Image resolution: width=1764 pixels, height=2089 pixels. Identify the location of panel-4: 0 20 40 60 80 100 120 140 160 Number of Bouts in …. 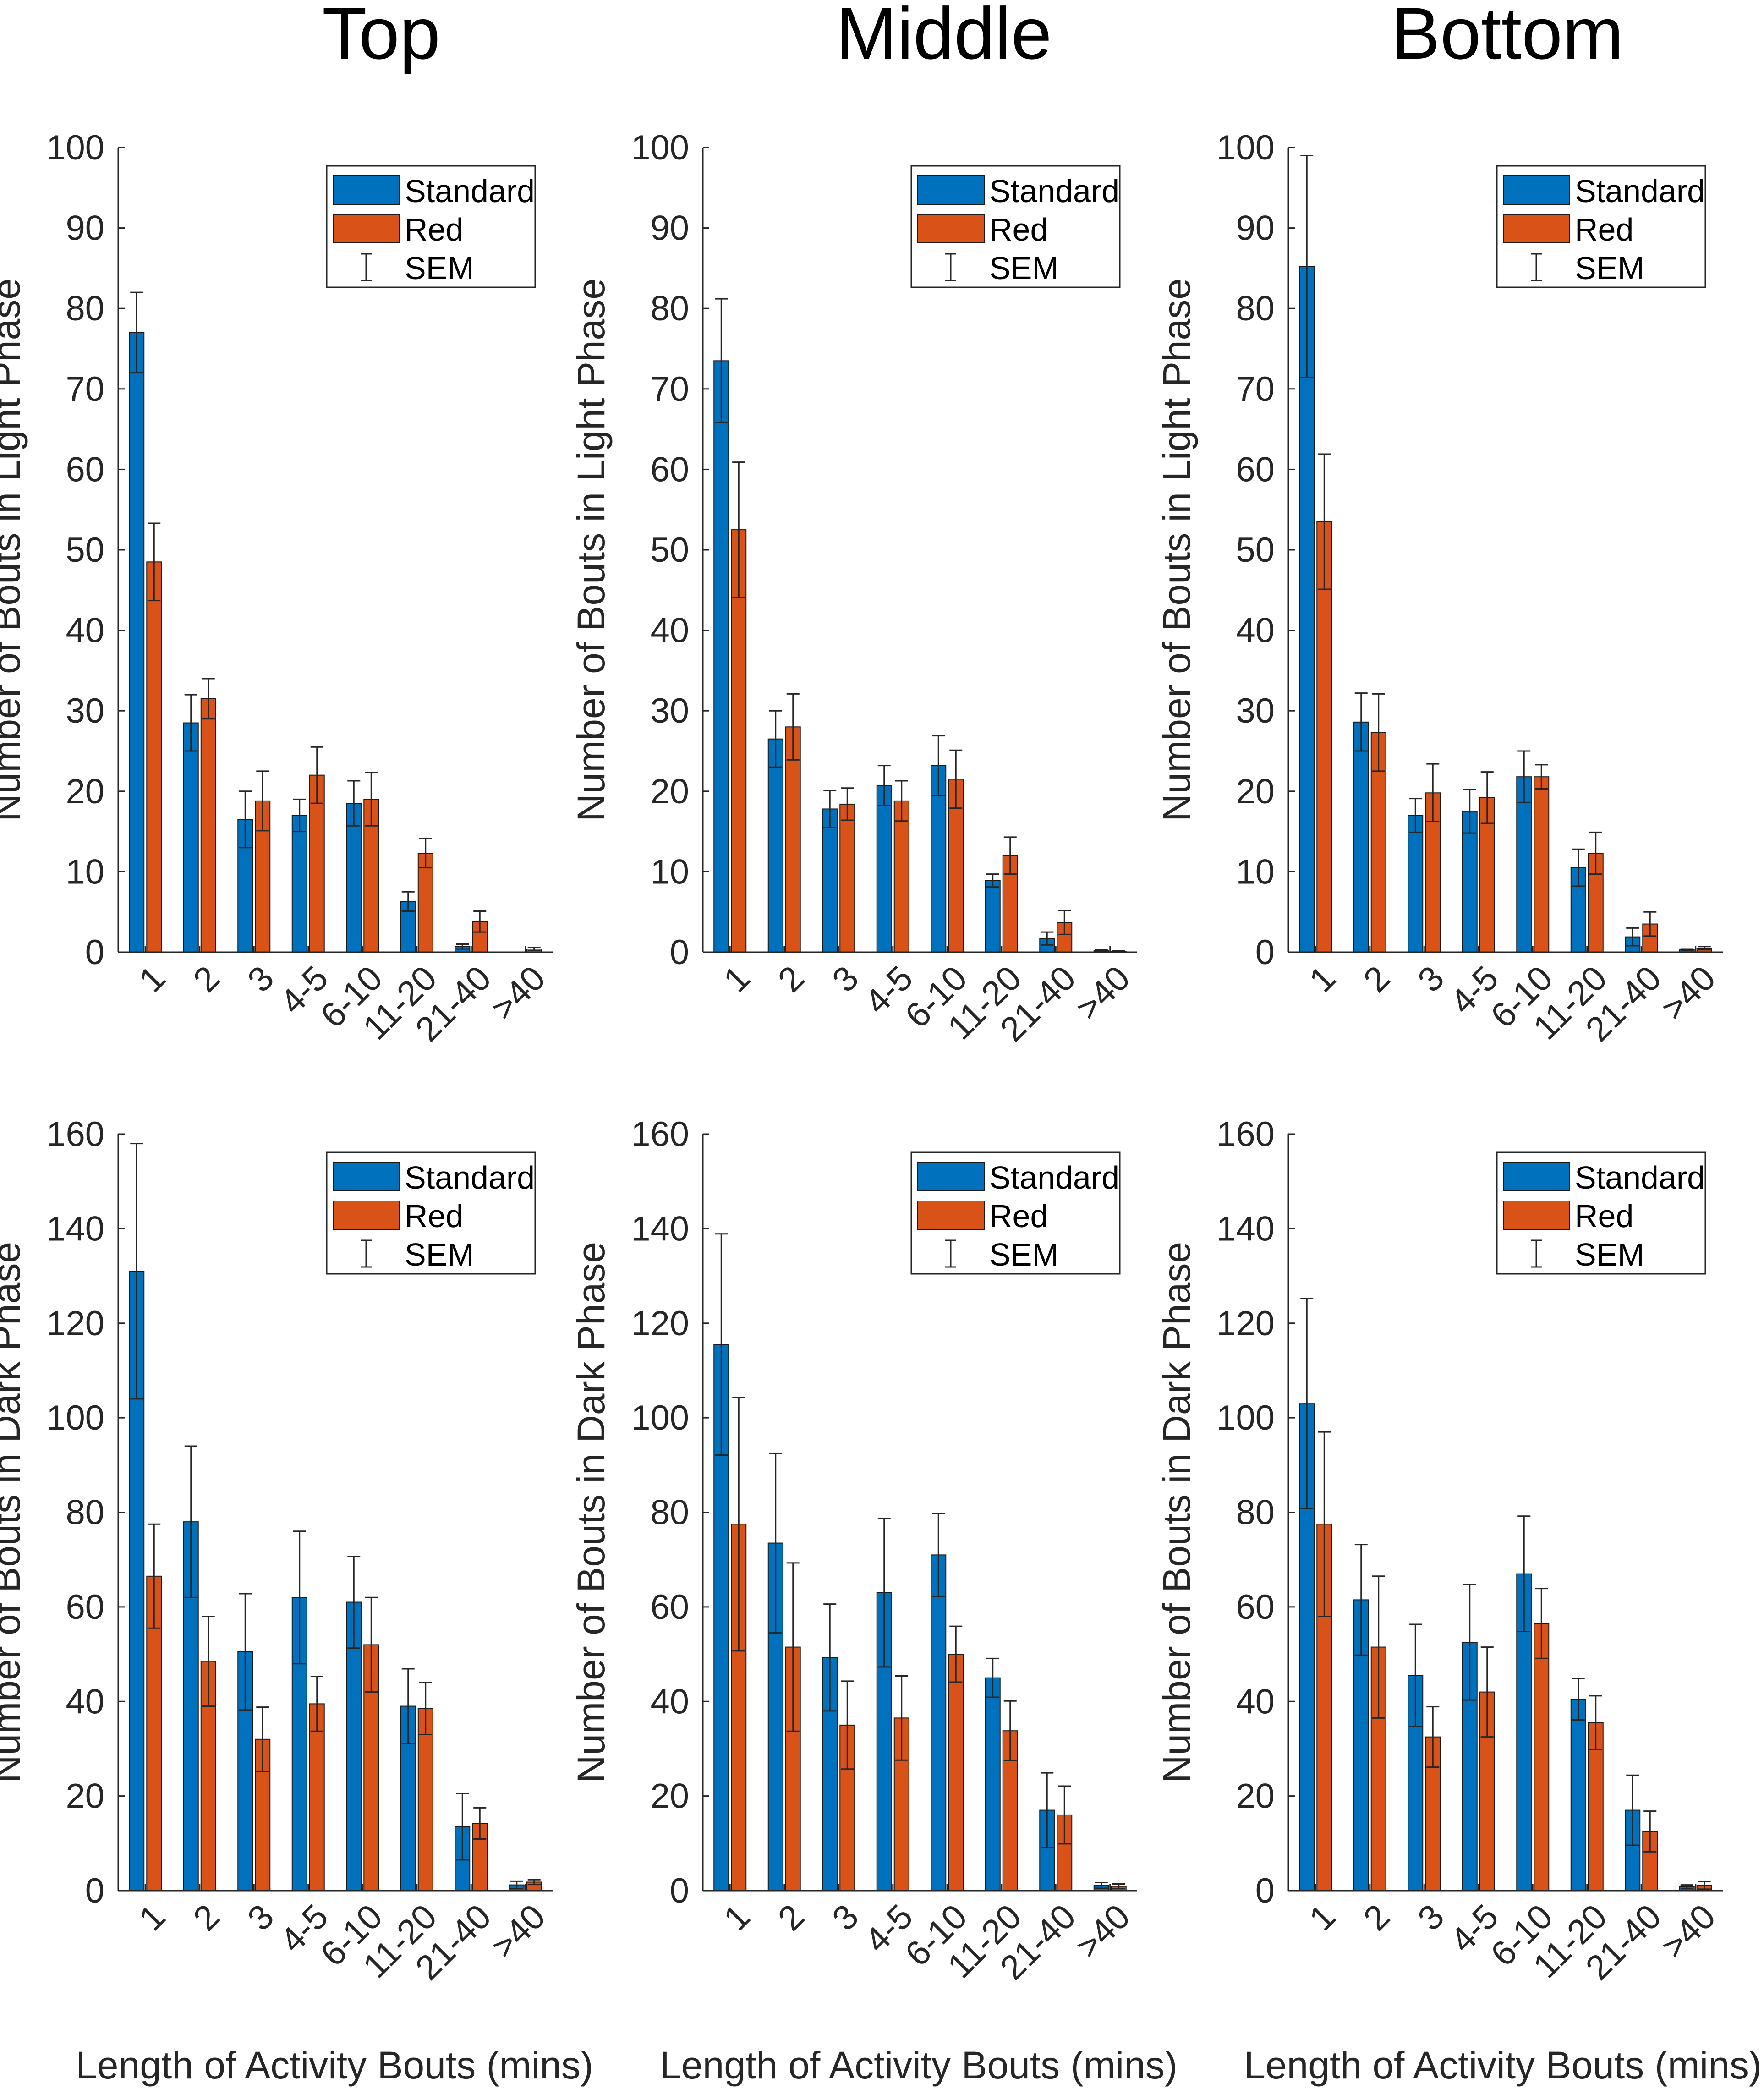
(854, 1551).